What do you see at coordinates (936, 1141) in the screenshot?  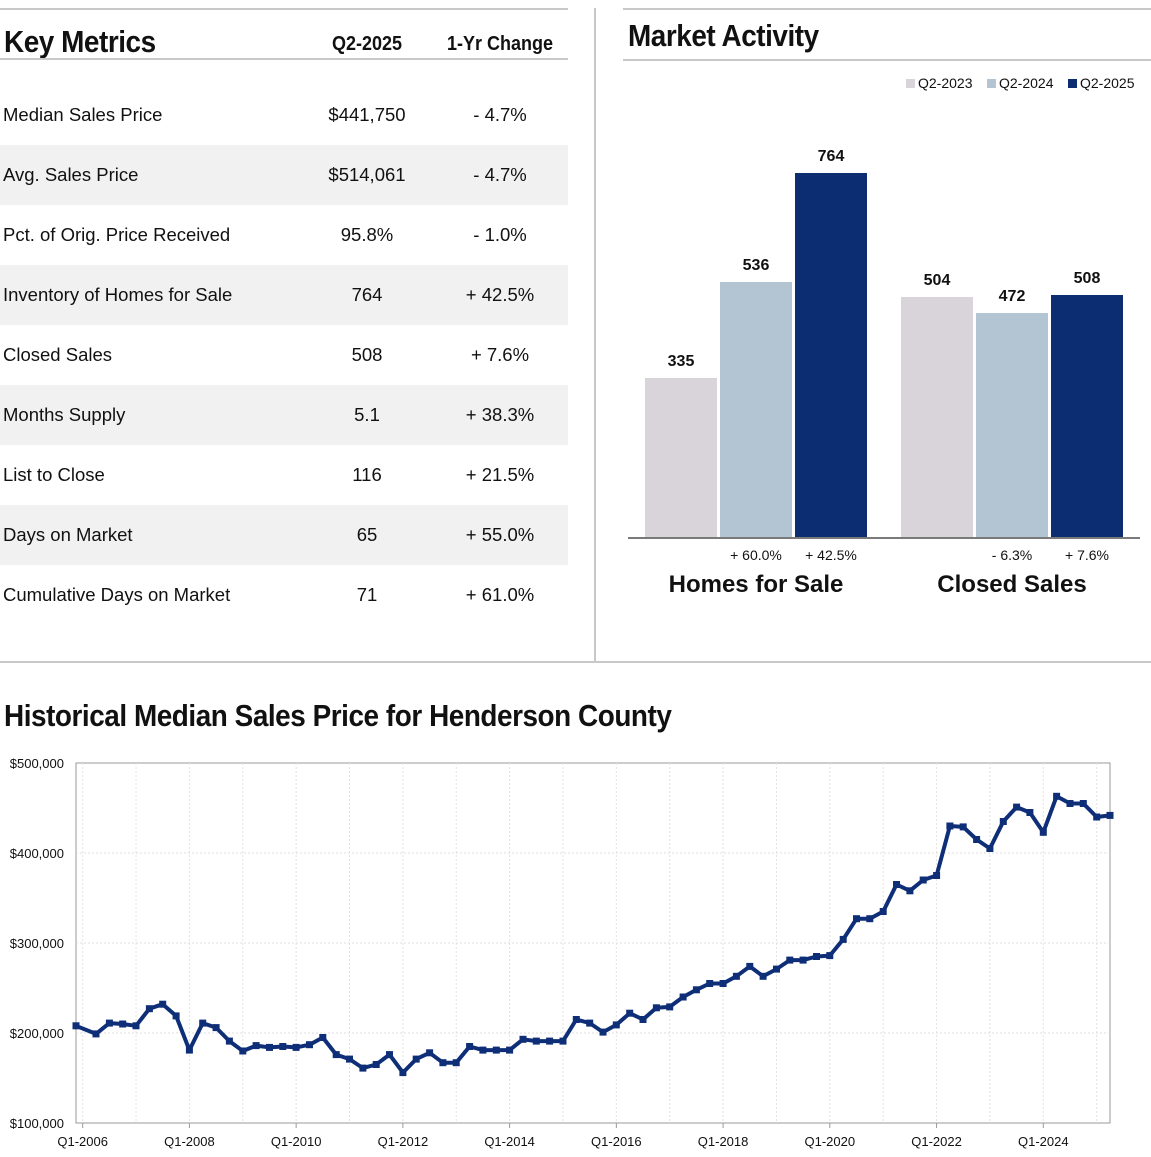 I see `x-tick-label: Q1-2022` at bounding box center [936, 1141].